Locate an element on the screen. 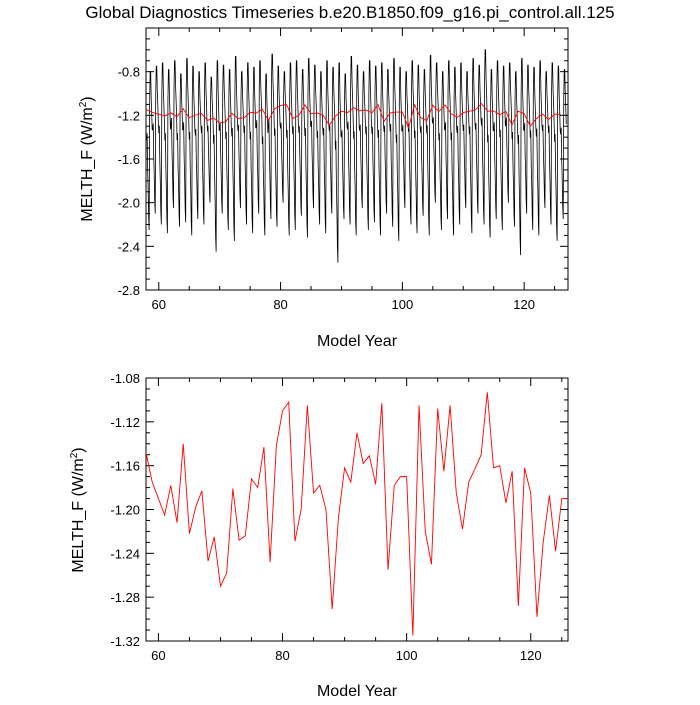 The image size is (700, 705). top-y-tick-label: -1.6 is located at coordinates (129, 159).